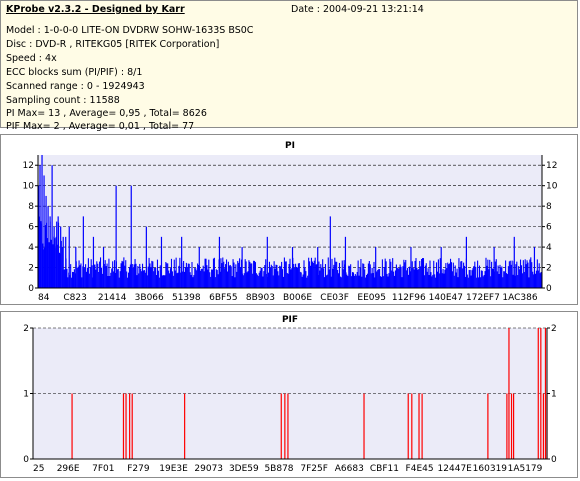 This screenshot has width=580, height=481. Describe the element at coordinates (314, 469) in the screenshot. I see `x-tick-label: 7F25F` at that location.